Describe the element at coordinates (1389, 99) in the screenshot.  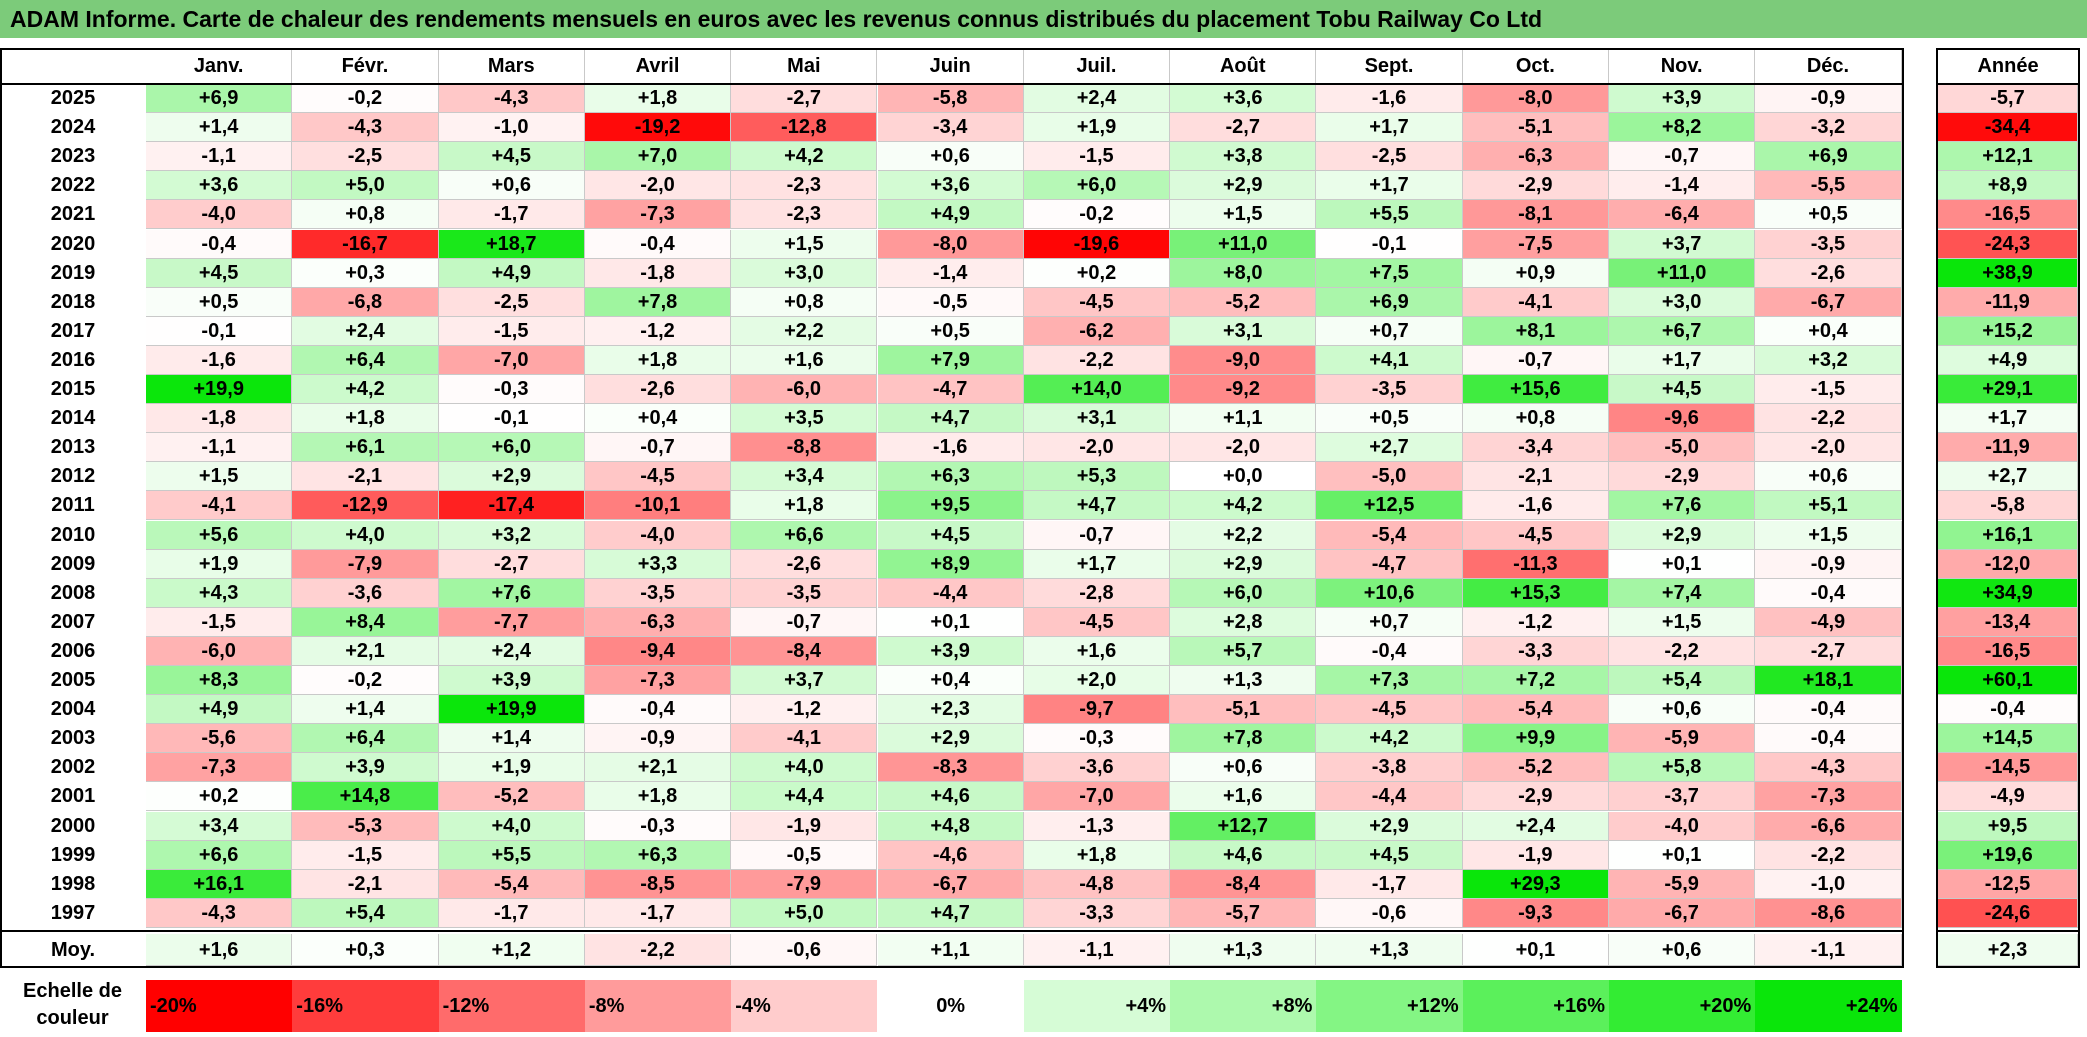
I see `heatmap-cell: -1,6` at that location.